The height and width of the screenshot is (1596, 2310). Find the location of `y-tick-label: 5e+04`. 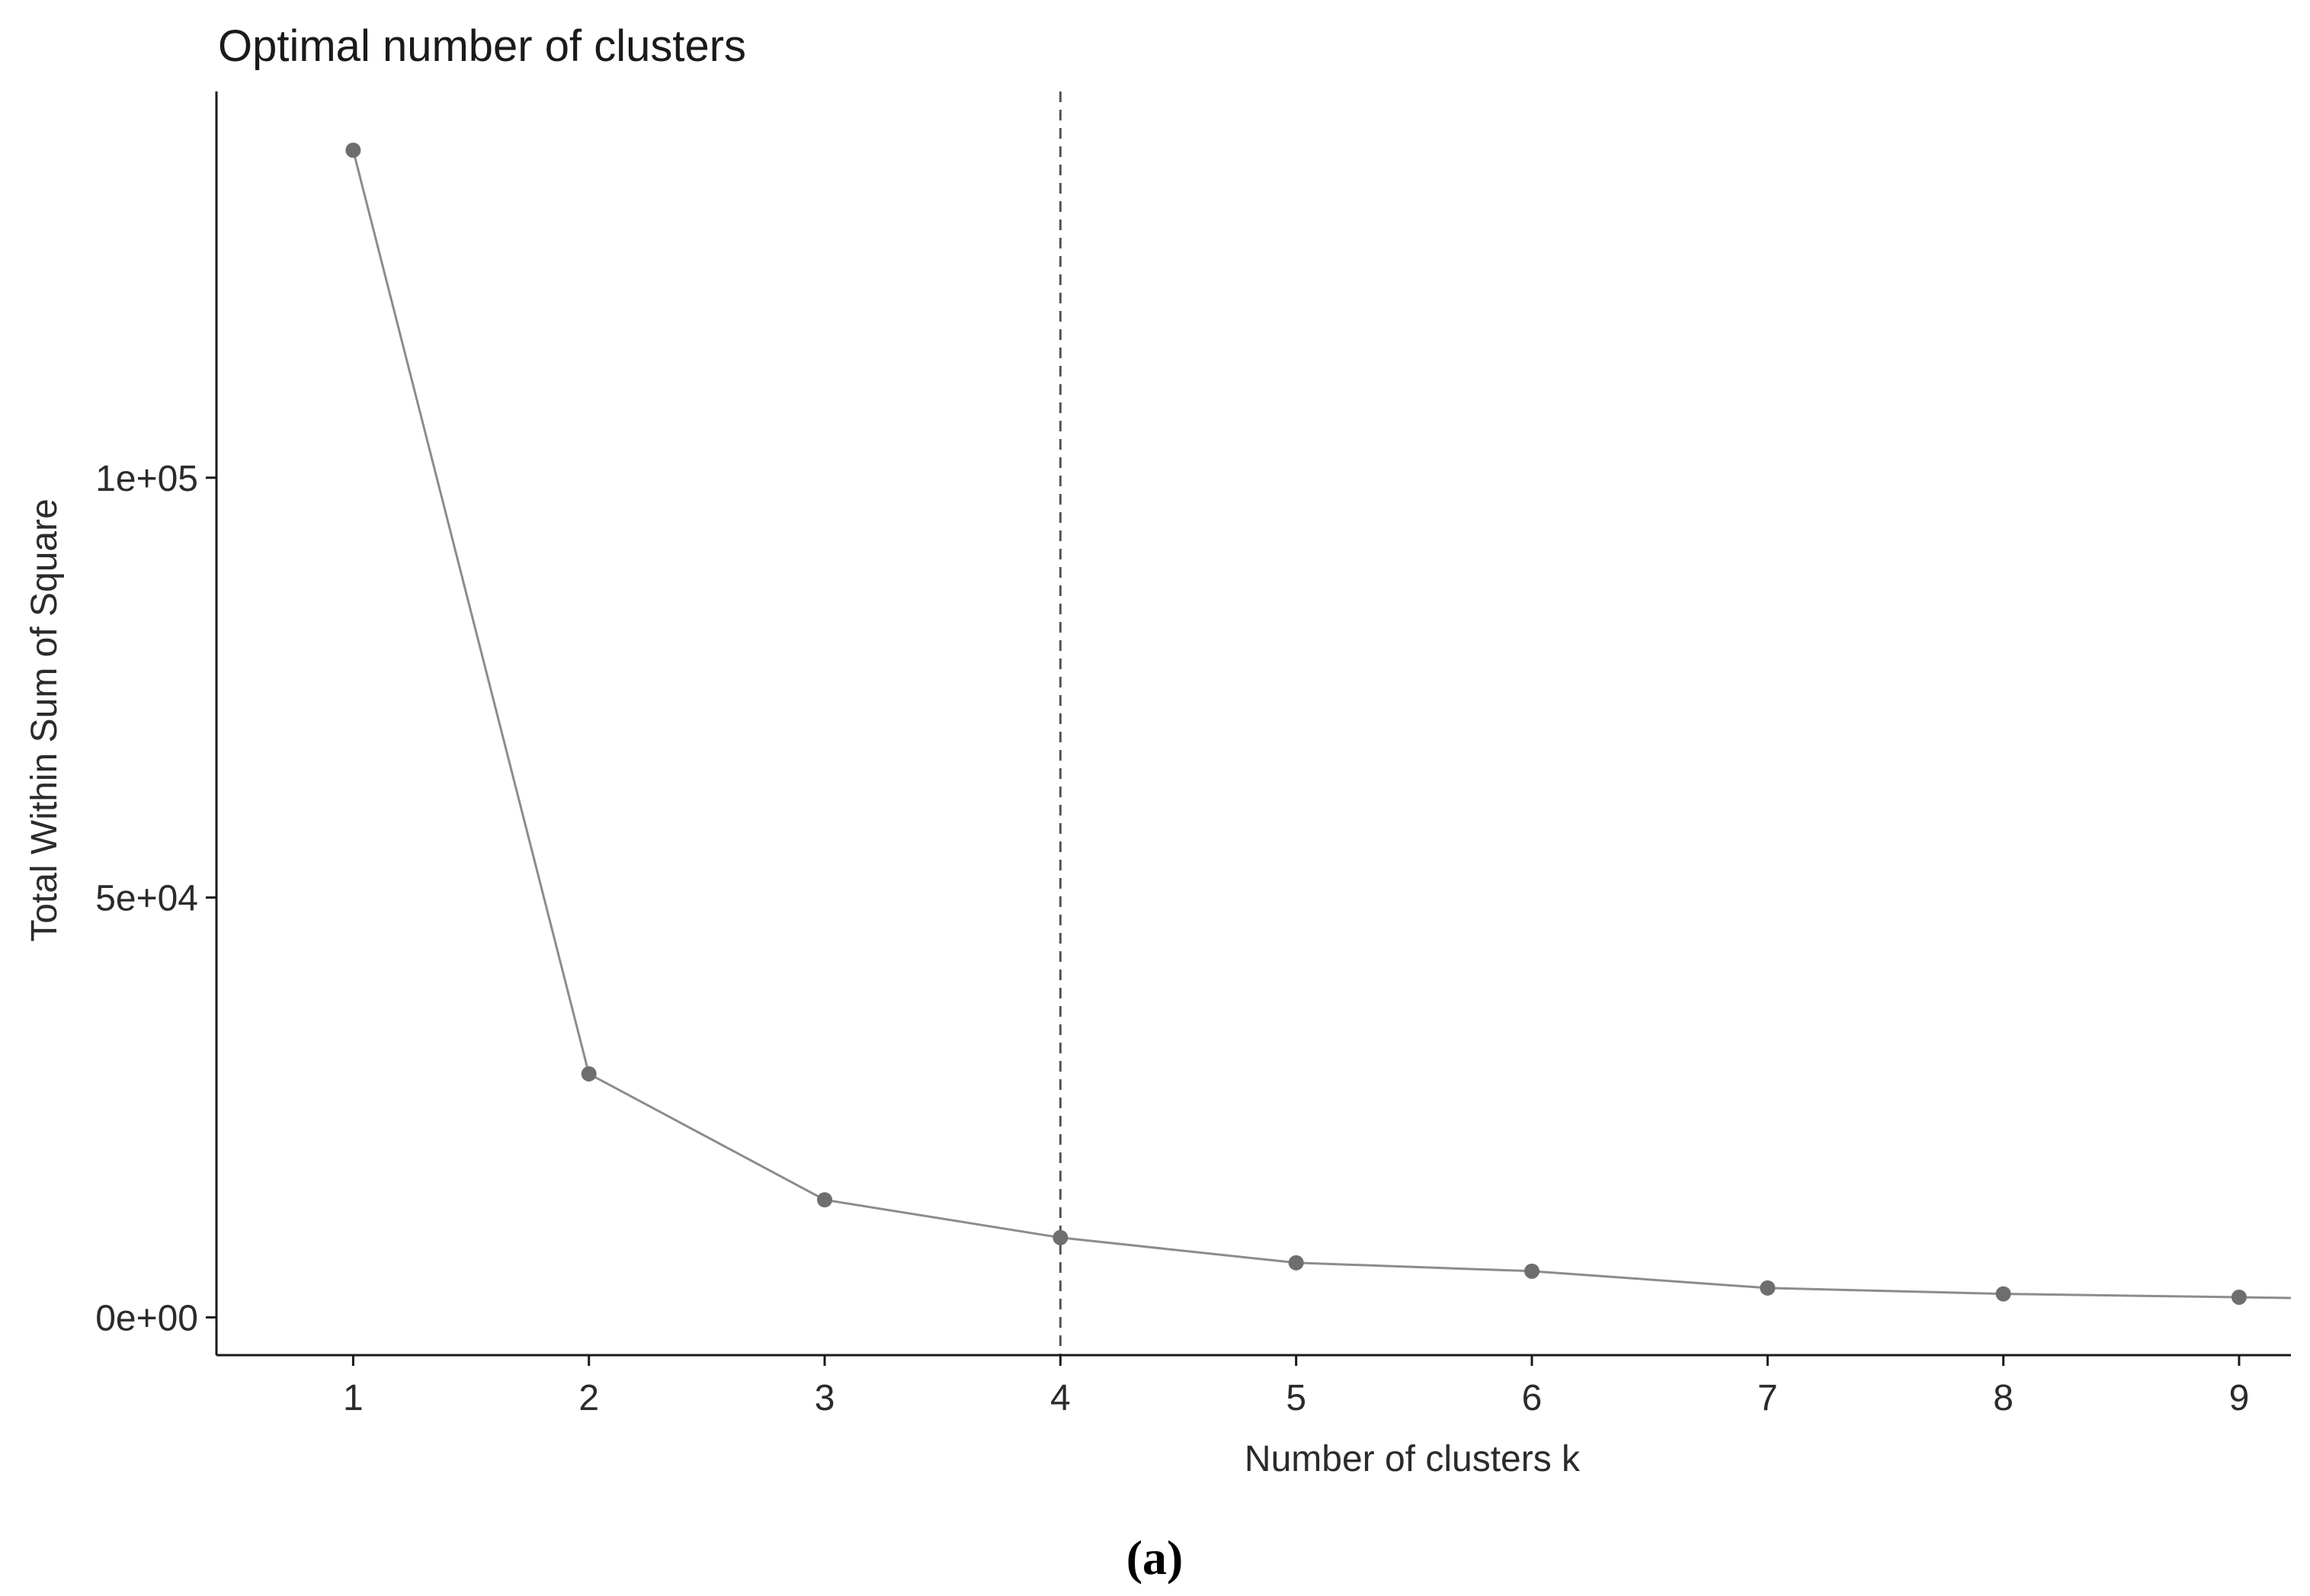

y-tick-label: 5e+04 is located at coordinates (146, 899).